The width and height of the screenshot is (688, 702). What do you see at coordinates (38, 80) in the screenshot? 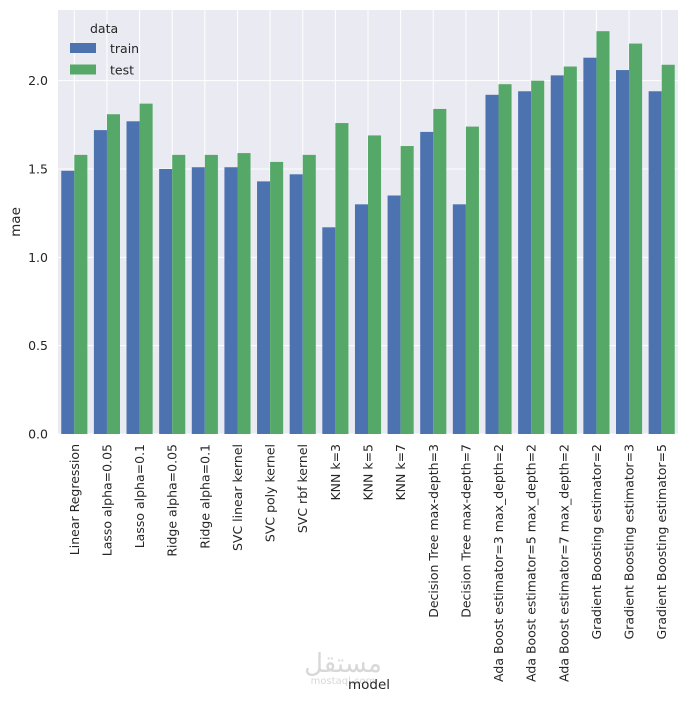
I see `y-tick-label: 2.0` at bounding box center [38, 80].